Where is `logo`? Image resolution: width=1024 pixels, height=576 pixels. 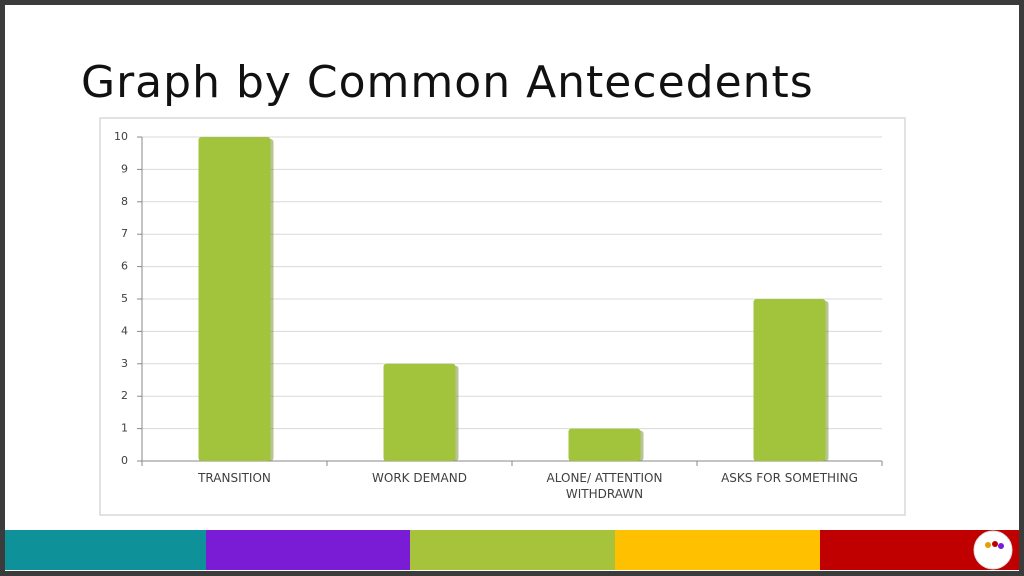
logo is located at coordinates (993, 550).